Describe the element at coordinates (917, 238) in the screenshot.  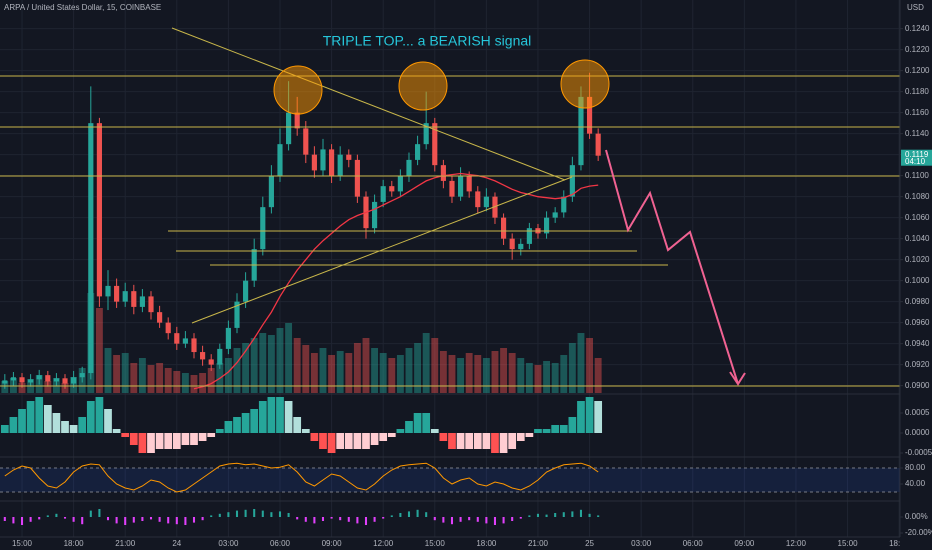
I see `y-tick-label: 0.1040` at that location.